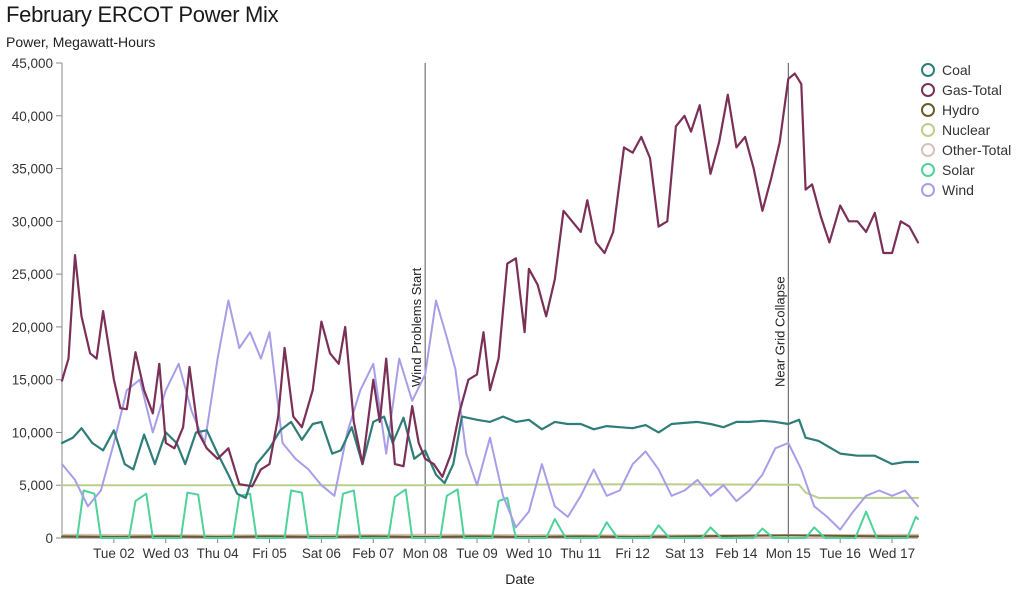 This screenshot has width=1017, height=592. Describe the element at coordinates (269, 553) in the screenshot. I see `x-tick-label: Fri 05` at that location.